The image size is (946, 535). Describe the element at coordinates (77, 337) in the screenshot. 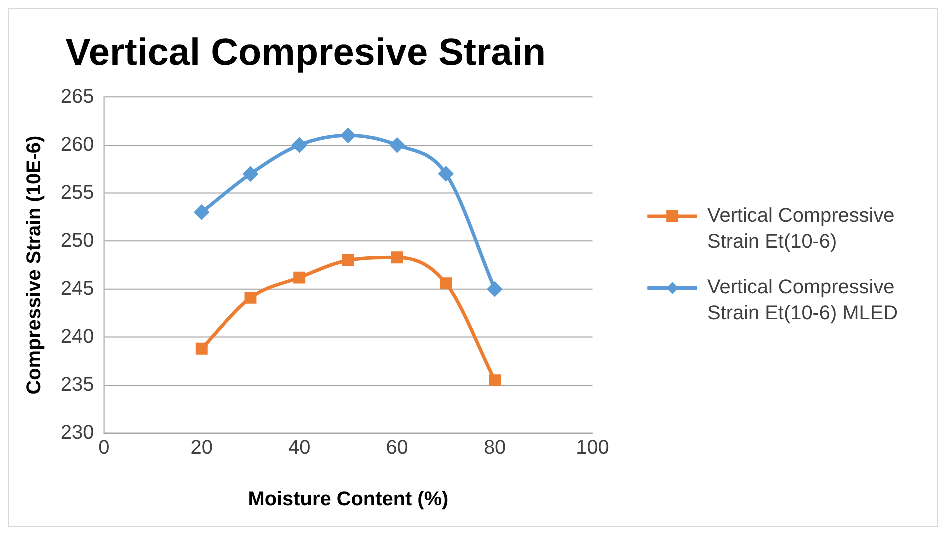

I see `y-tick-label: 240` at that location.